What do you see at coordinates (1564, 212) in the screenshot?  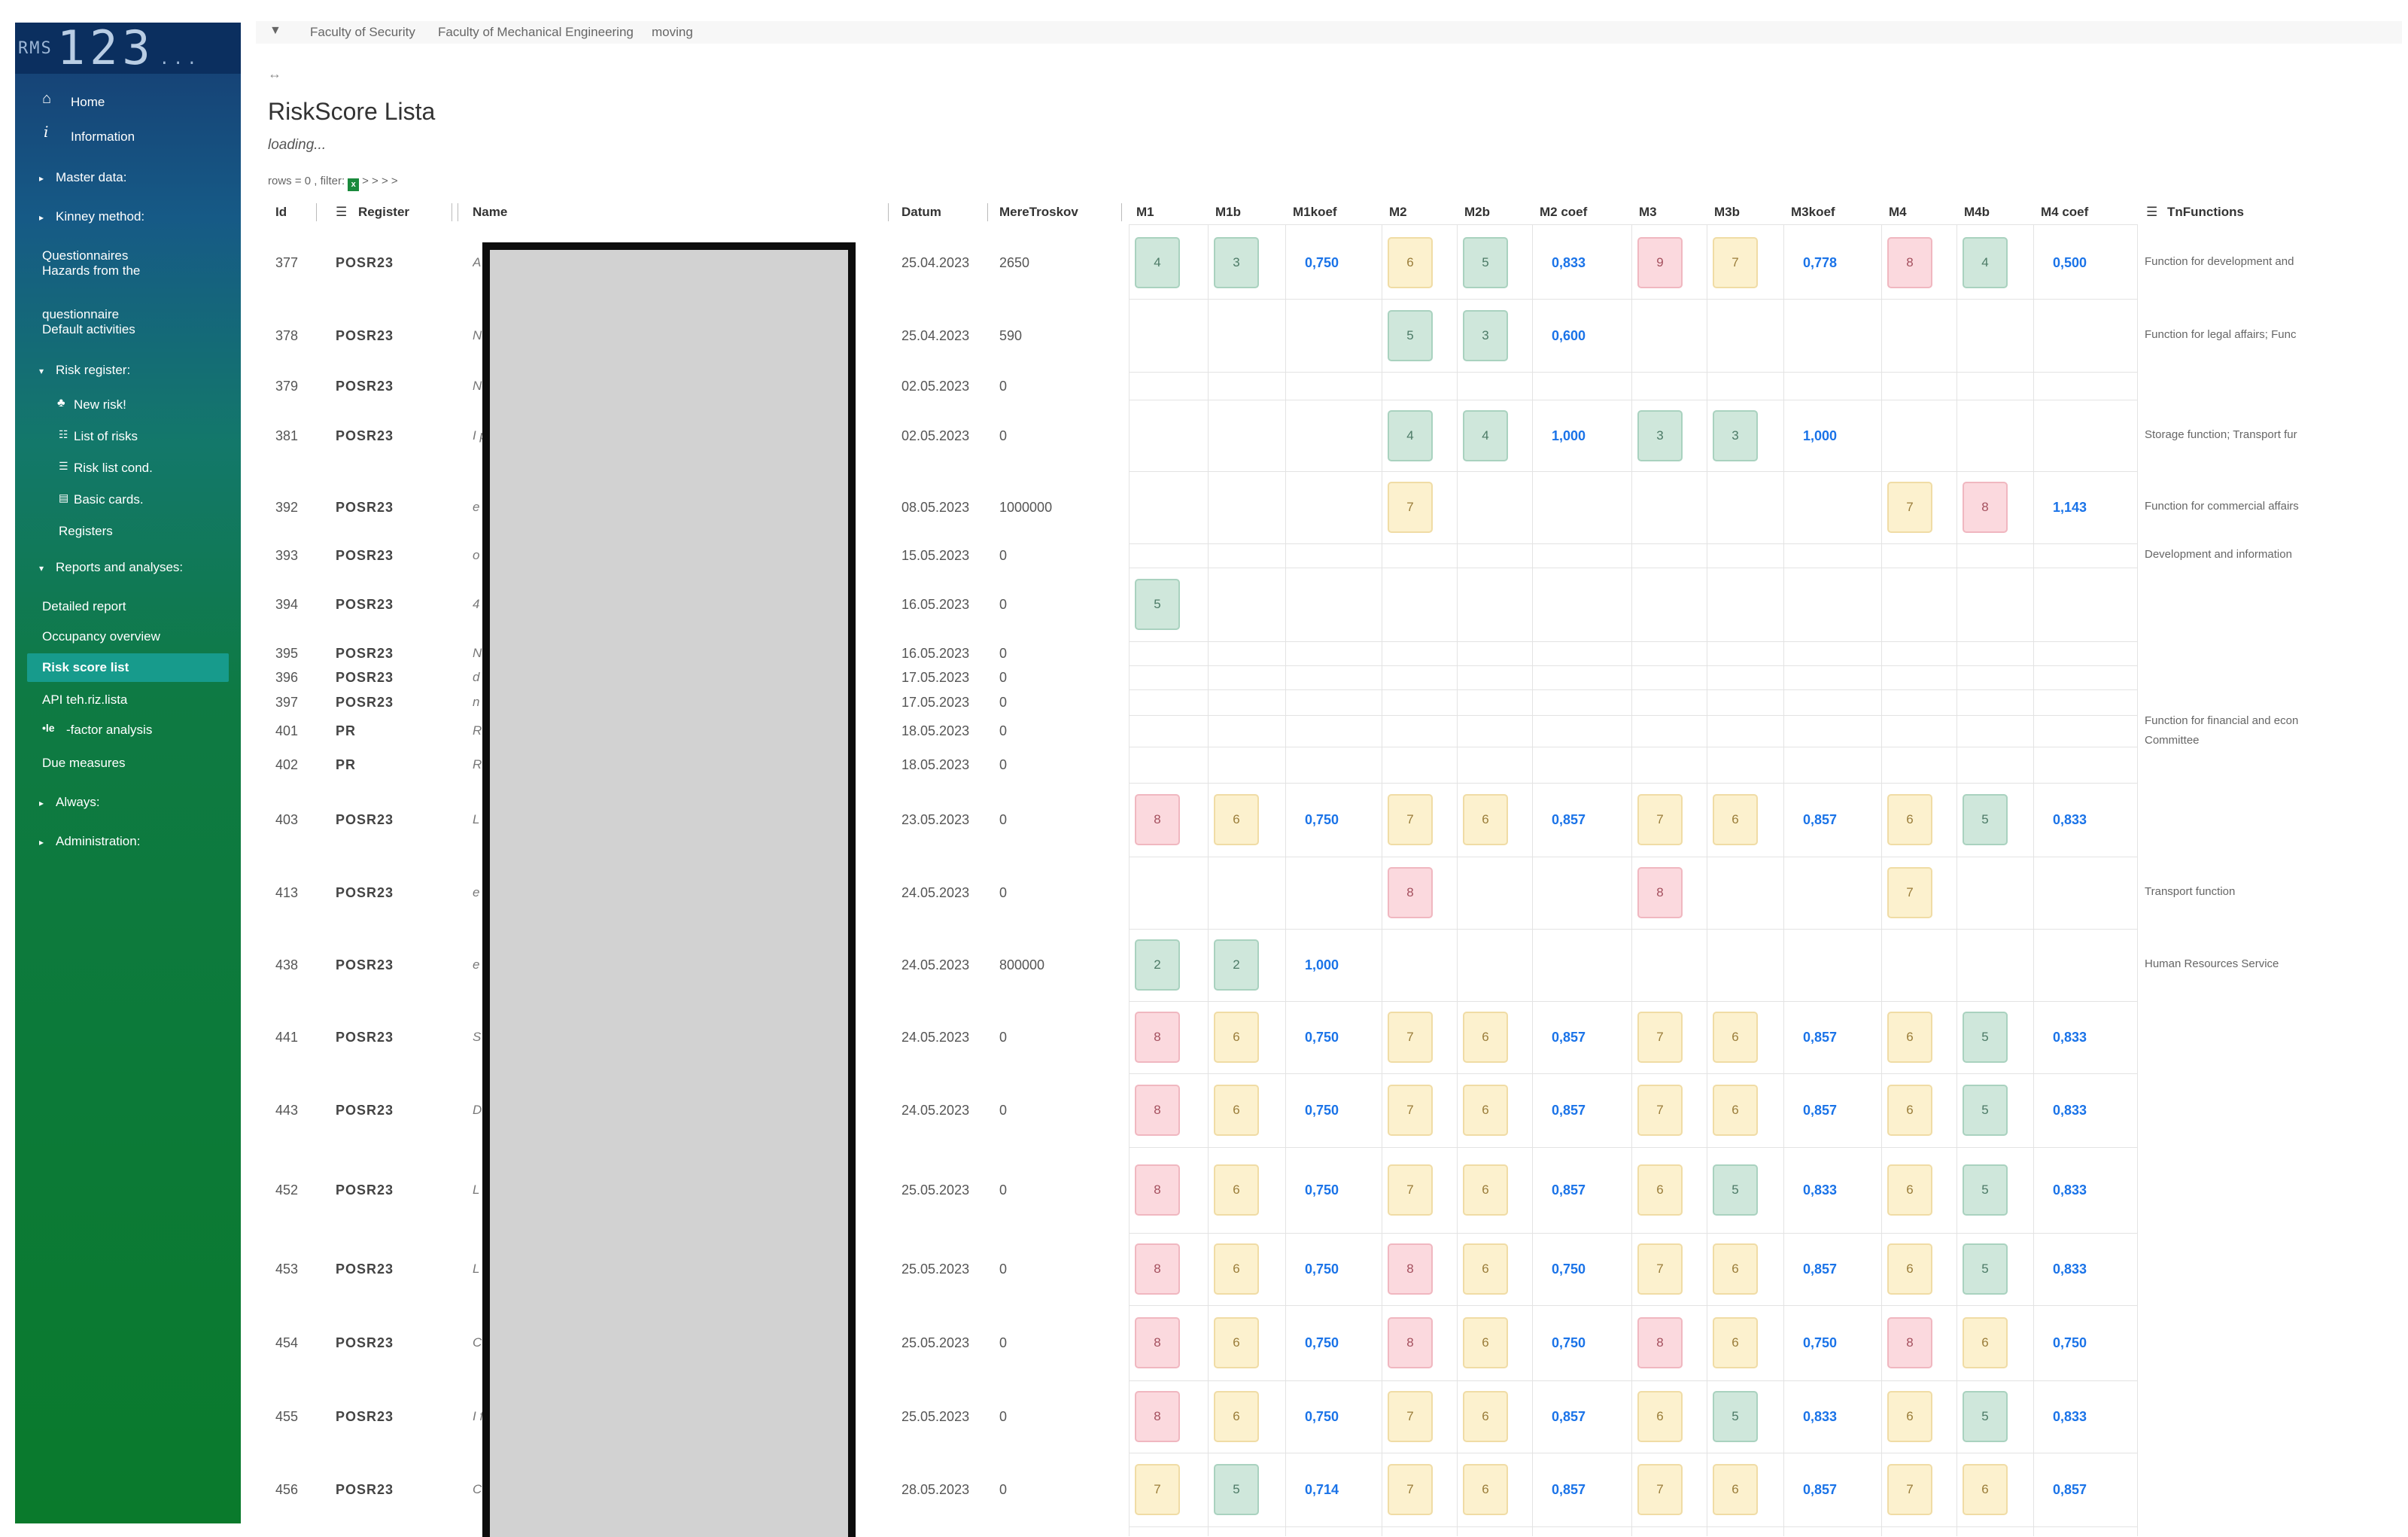 I see `header-m2-coef: M2 coef` at bounding box center [1564, 212].